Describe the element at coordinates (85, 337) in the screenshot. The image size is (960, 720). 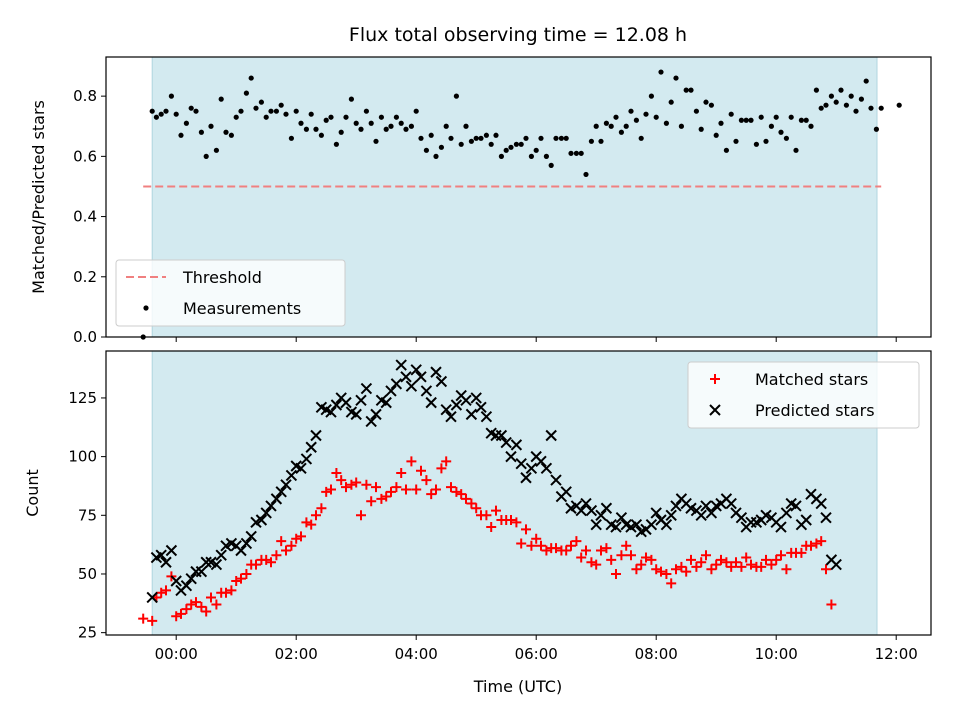
I see `y-tick-label: 0.0` at that location.